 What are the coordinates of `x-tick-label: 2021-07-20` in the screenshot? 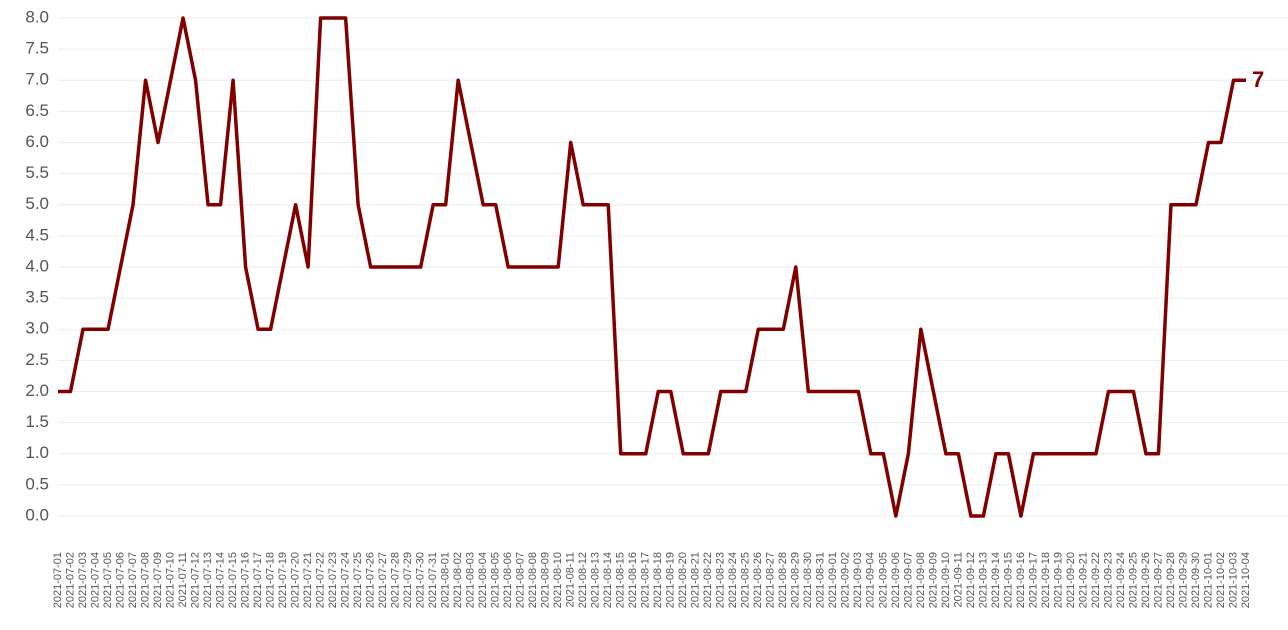 It's located at (296, 580).